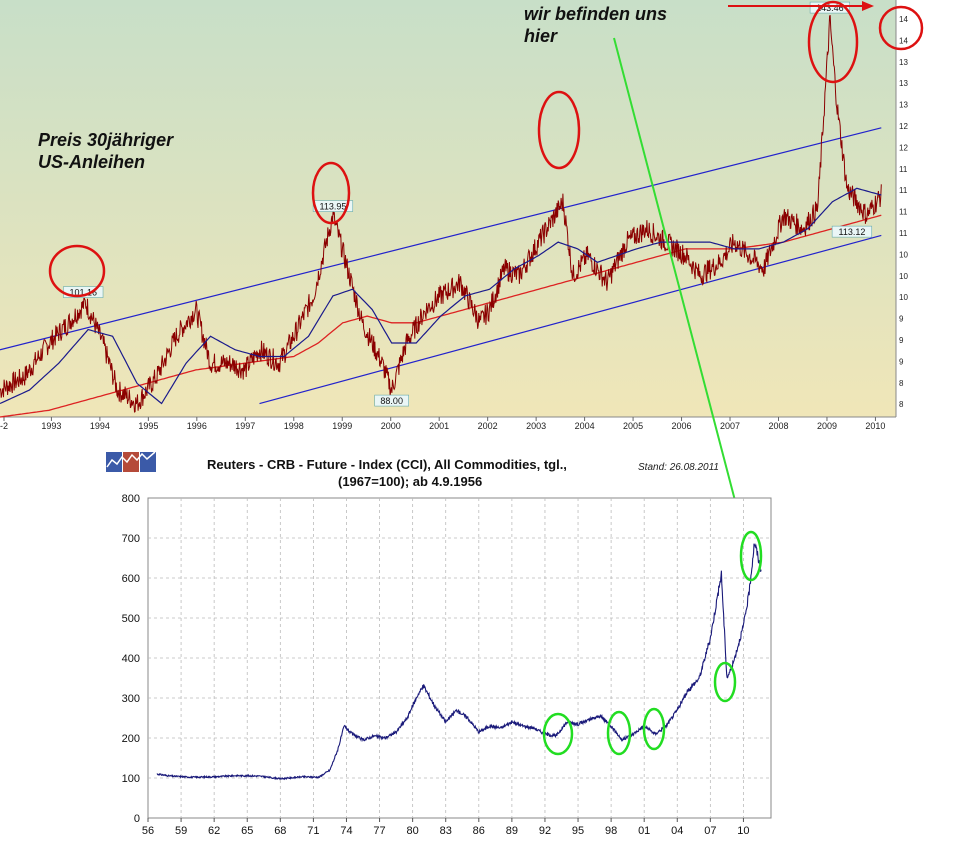 This screenshot has width=962, height=843. What do you see at coordinates (545, 831) in the screenshot?
I see `crb-x-tick-label: 92` at bounding box center [545, 831].